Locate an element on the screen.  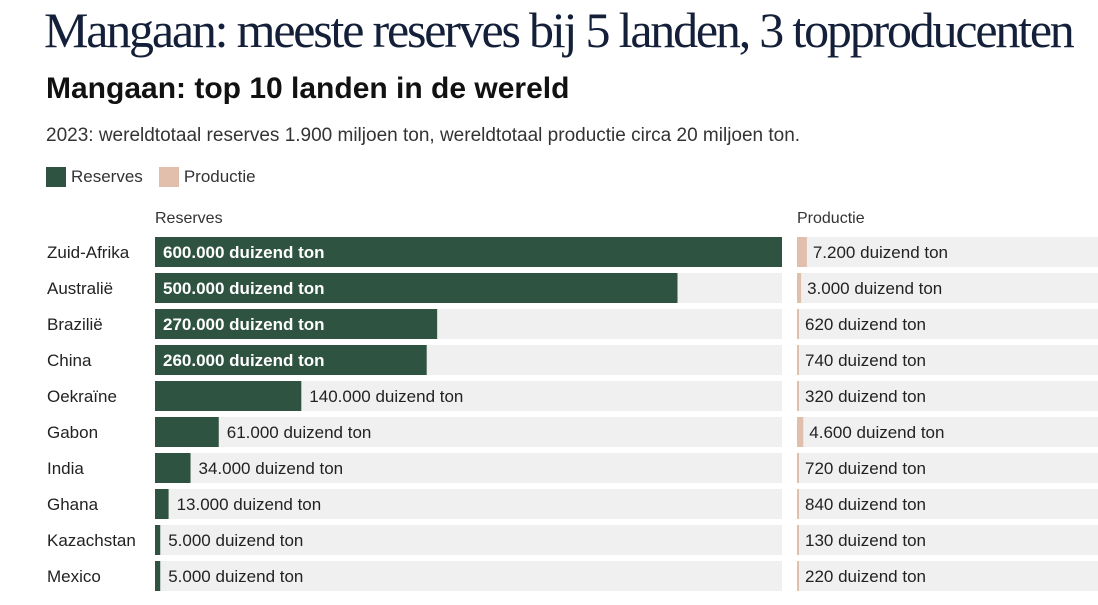
production-value-label: 320 duizend ton is located at coordinates (865, 396).